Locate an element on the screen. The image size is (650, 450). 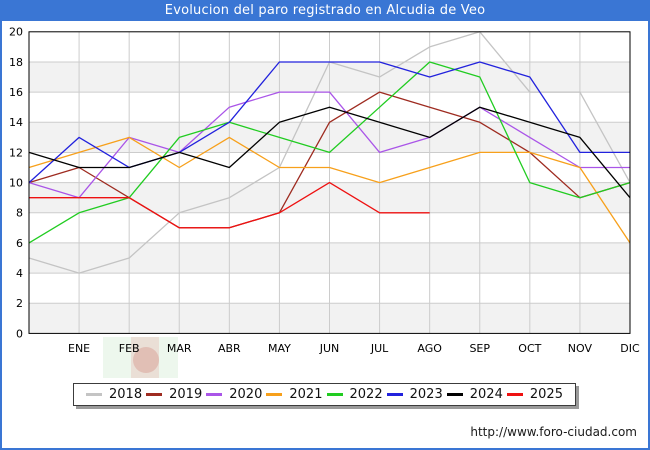
x-tick-label: AGO is located at coordinates (429, 348).